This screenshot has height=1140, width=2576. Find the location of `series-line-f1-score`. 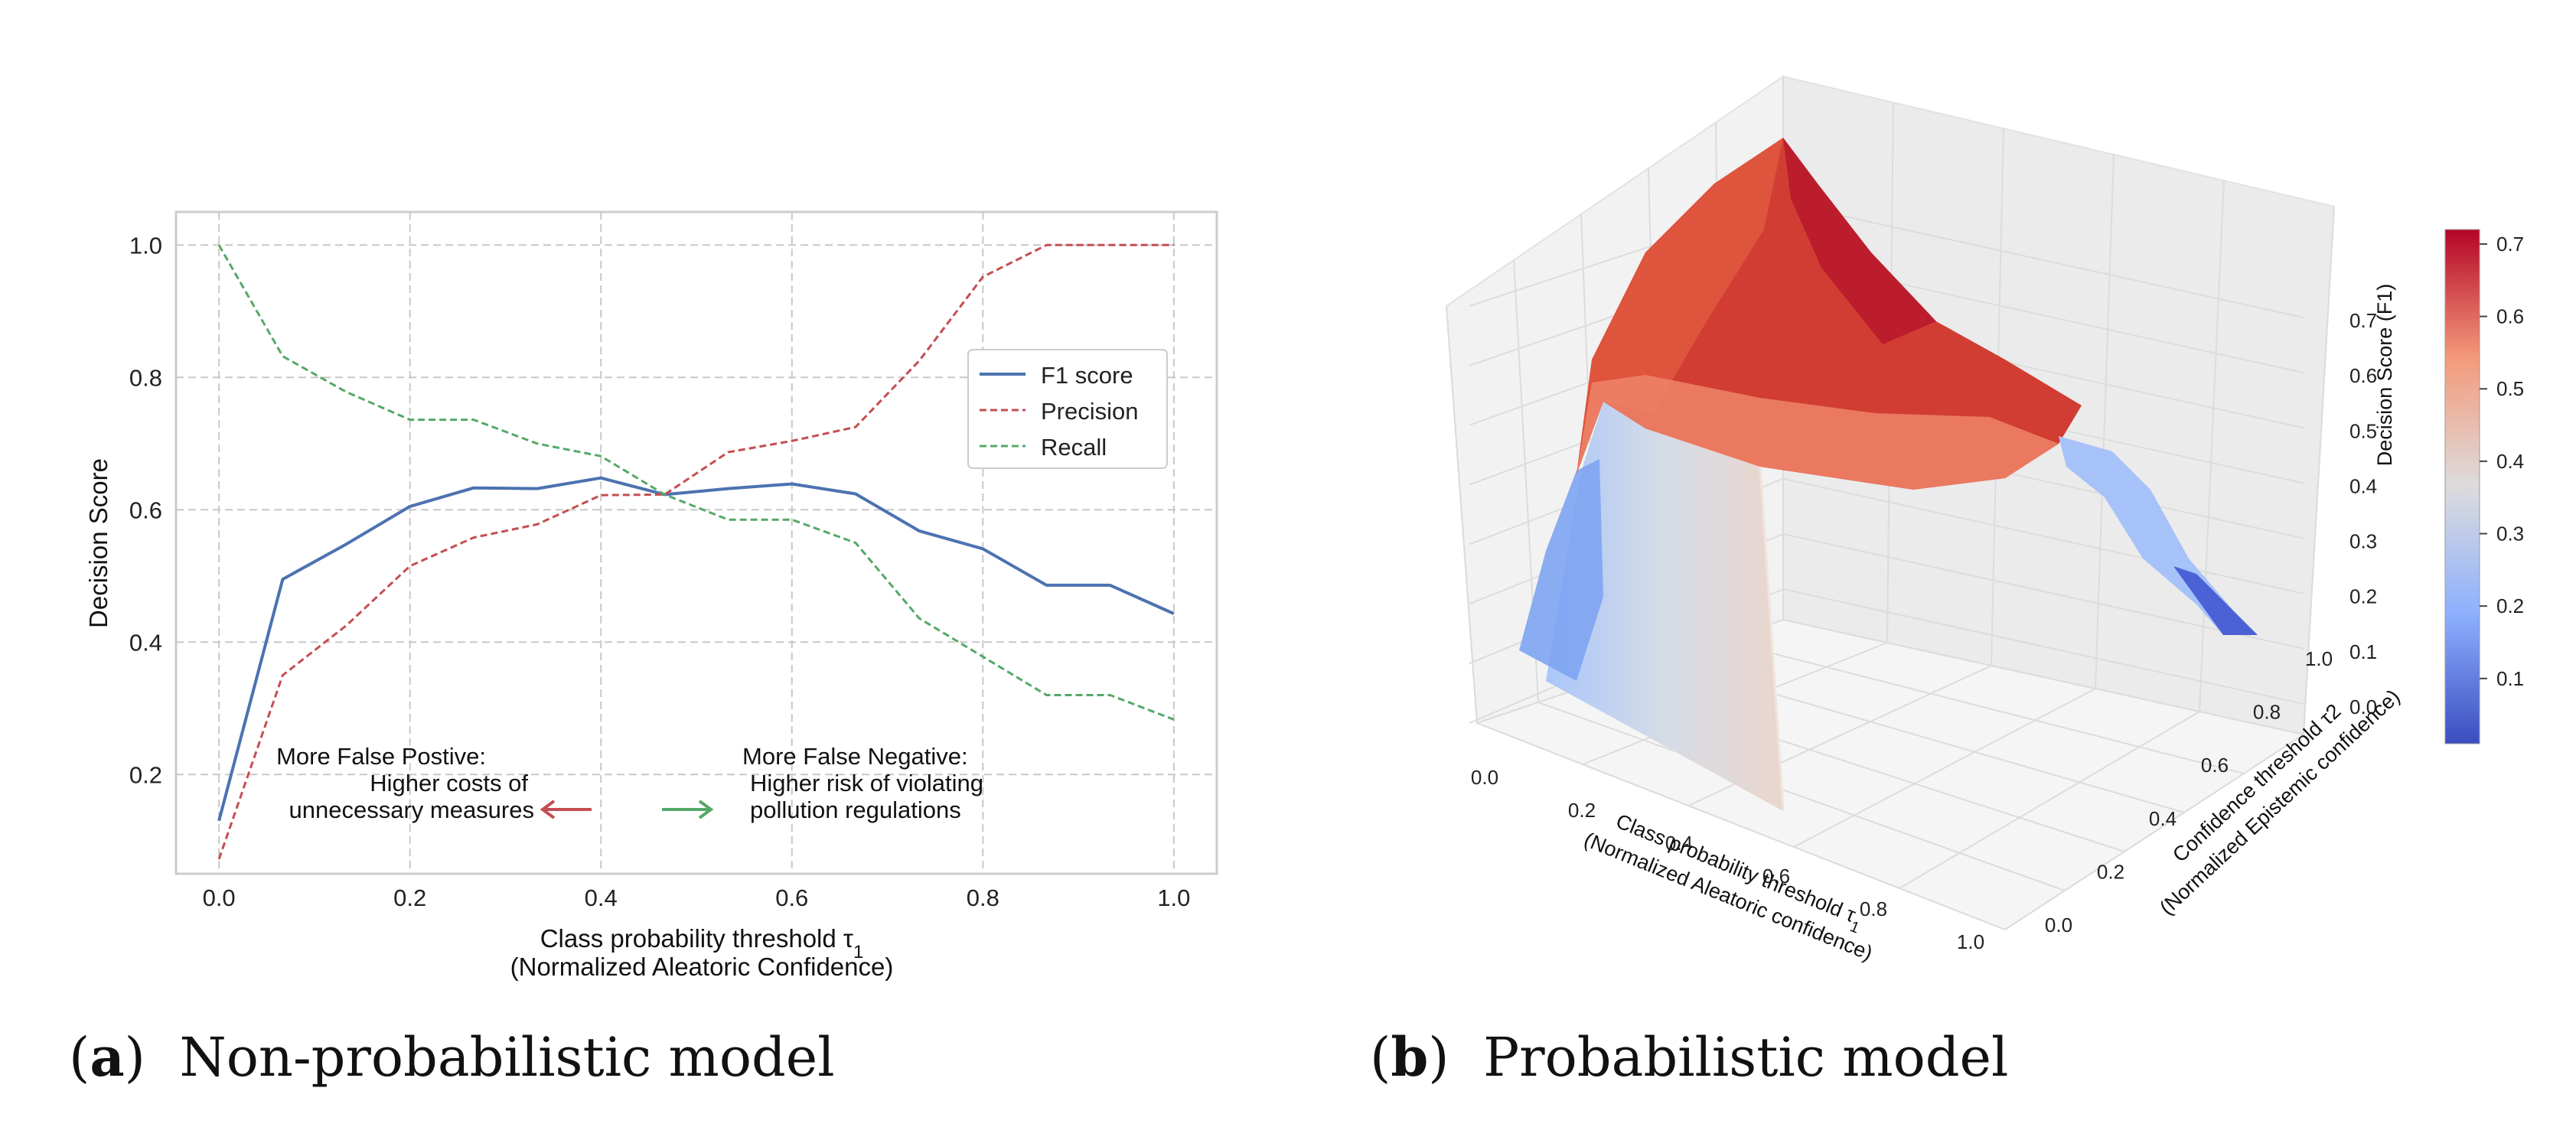

series-line-f1-score is located at coordinates (696, 649).